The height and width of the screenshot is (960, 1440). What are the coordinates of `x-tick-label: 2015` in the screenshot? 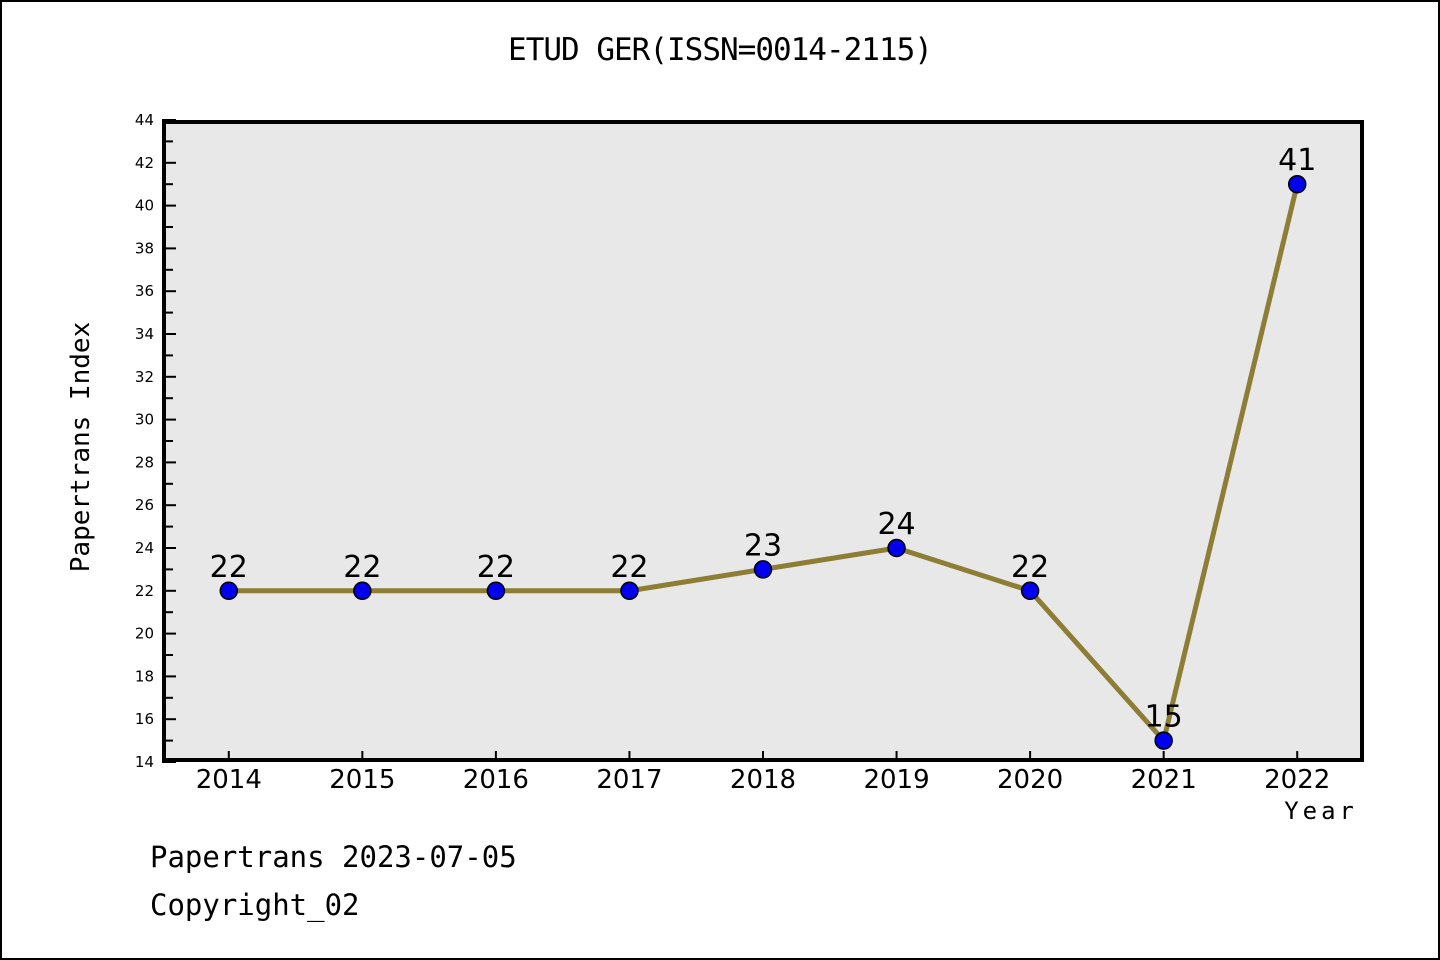 It's located at (362, 780).